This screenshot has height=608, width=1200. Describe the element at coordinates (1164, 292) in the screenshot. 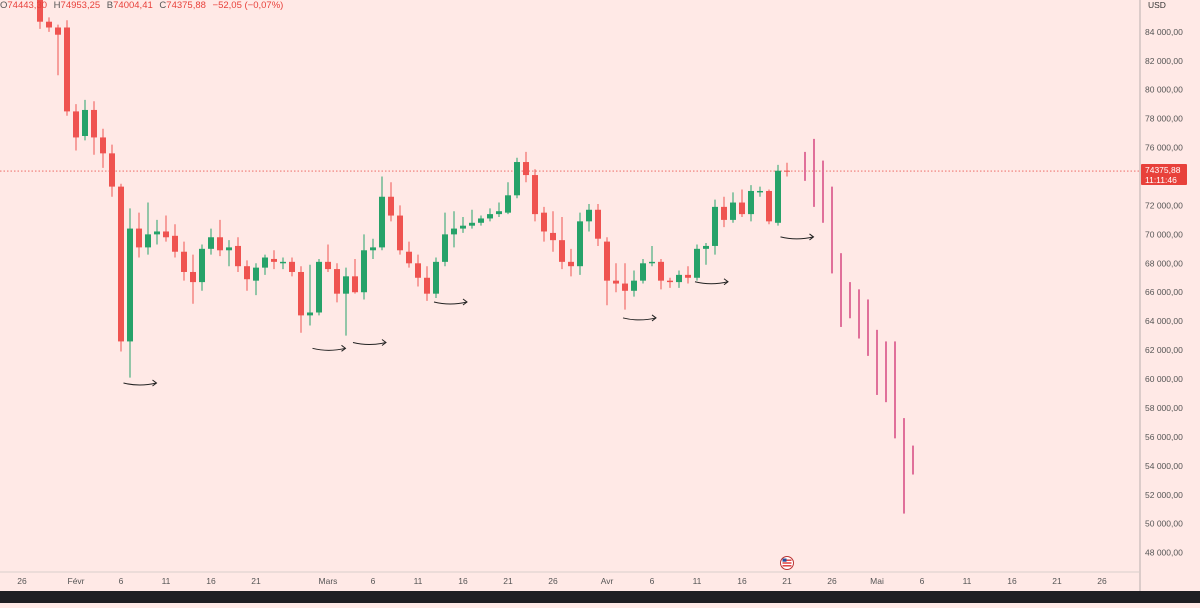

I see `y-tick-label: 66 000,00` at that location.